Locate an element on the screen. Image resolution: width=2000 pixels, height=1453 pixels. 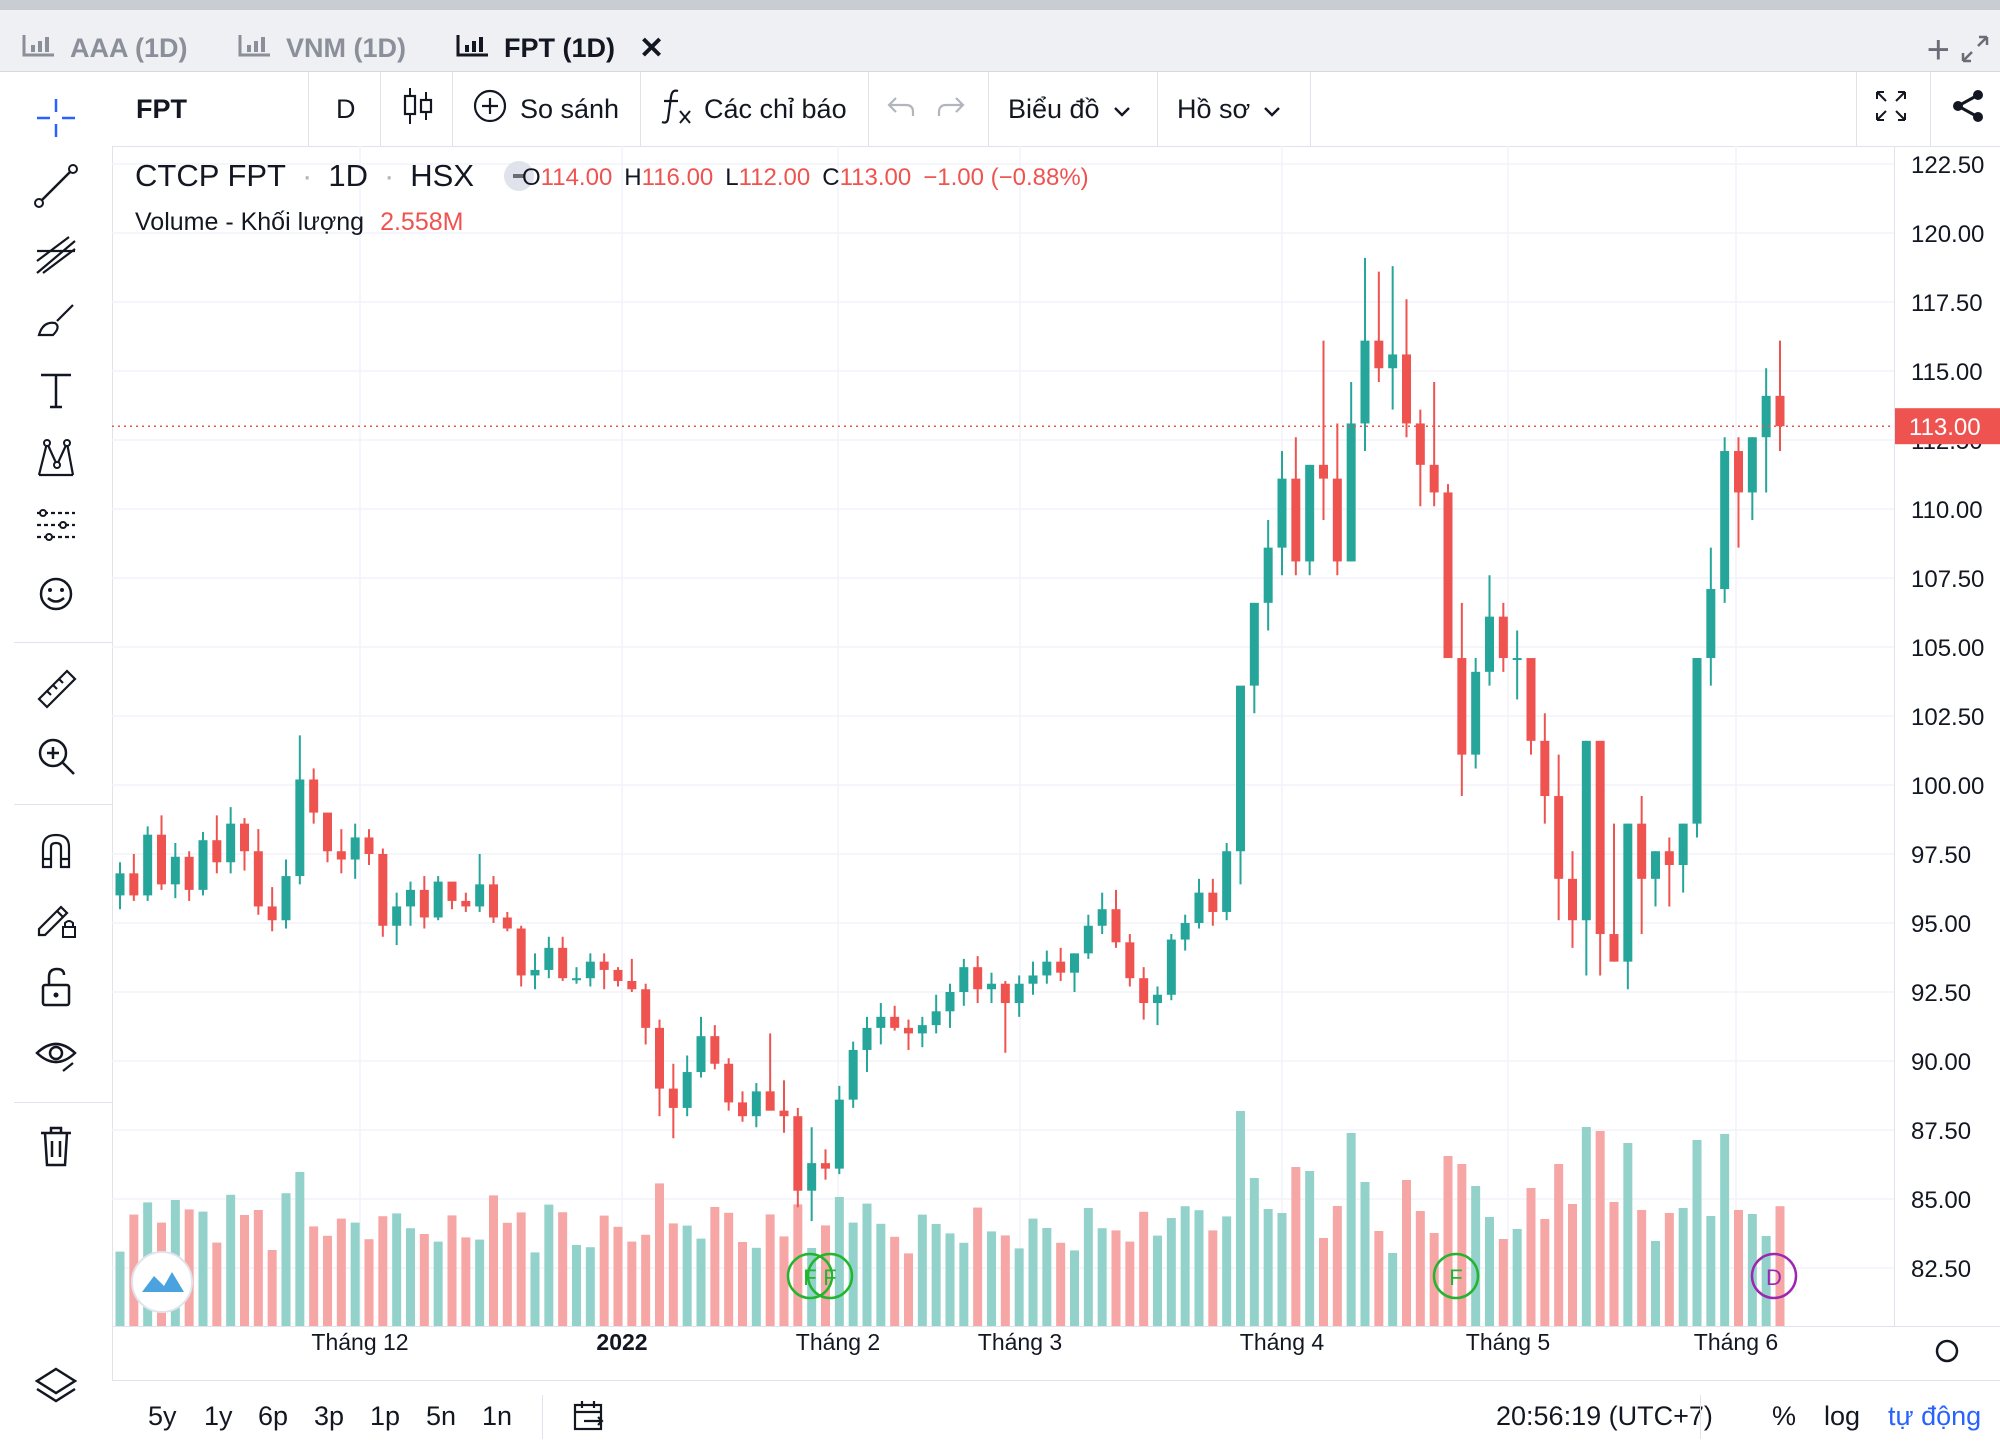
chart-menu-dropdown: Biểu đồ is located at coordinates (1070, 109).